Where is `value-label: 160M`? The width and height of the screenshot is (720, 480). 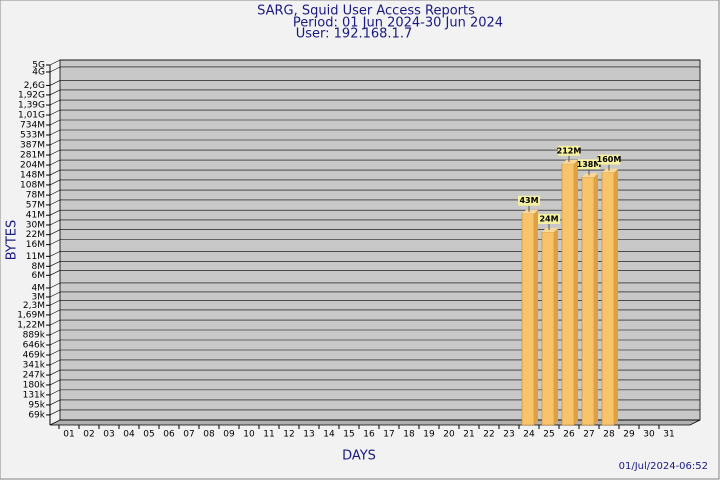 value-label: 160M is located at coordinates (609, 159).